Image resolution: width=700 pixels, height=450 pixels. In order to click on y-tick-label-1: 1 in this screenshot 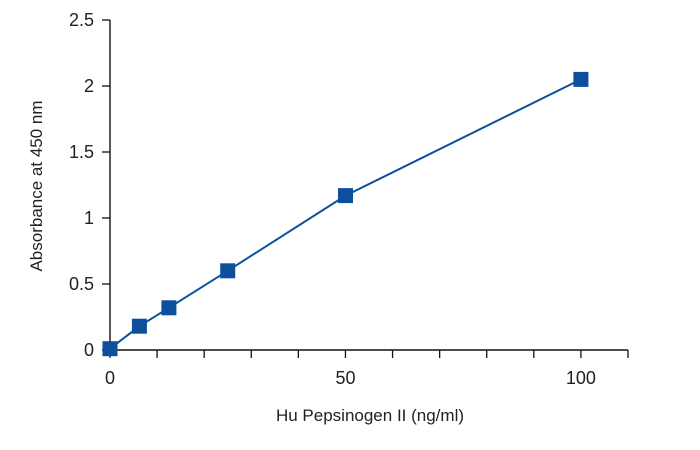, I will do `click(89, 218)`.